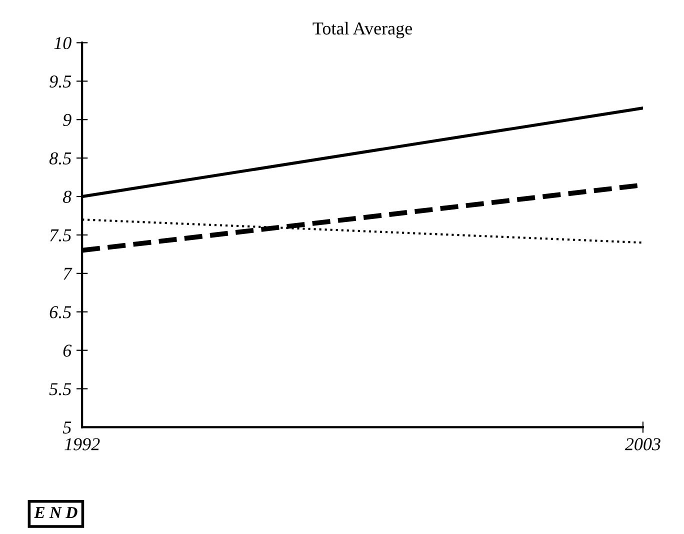 This screenshot has height=534, width=684. What do you see at coordinates (362, 30) in the screenshot?
I see `chart-title: Total Average` at bounding box center [362, 30].